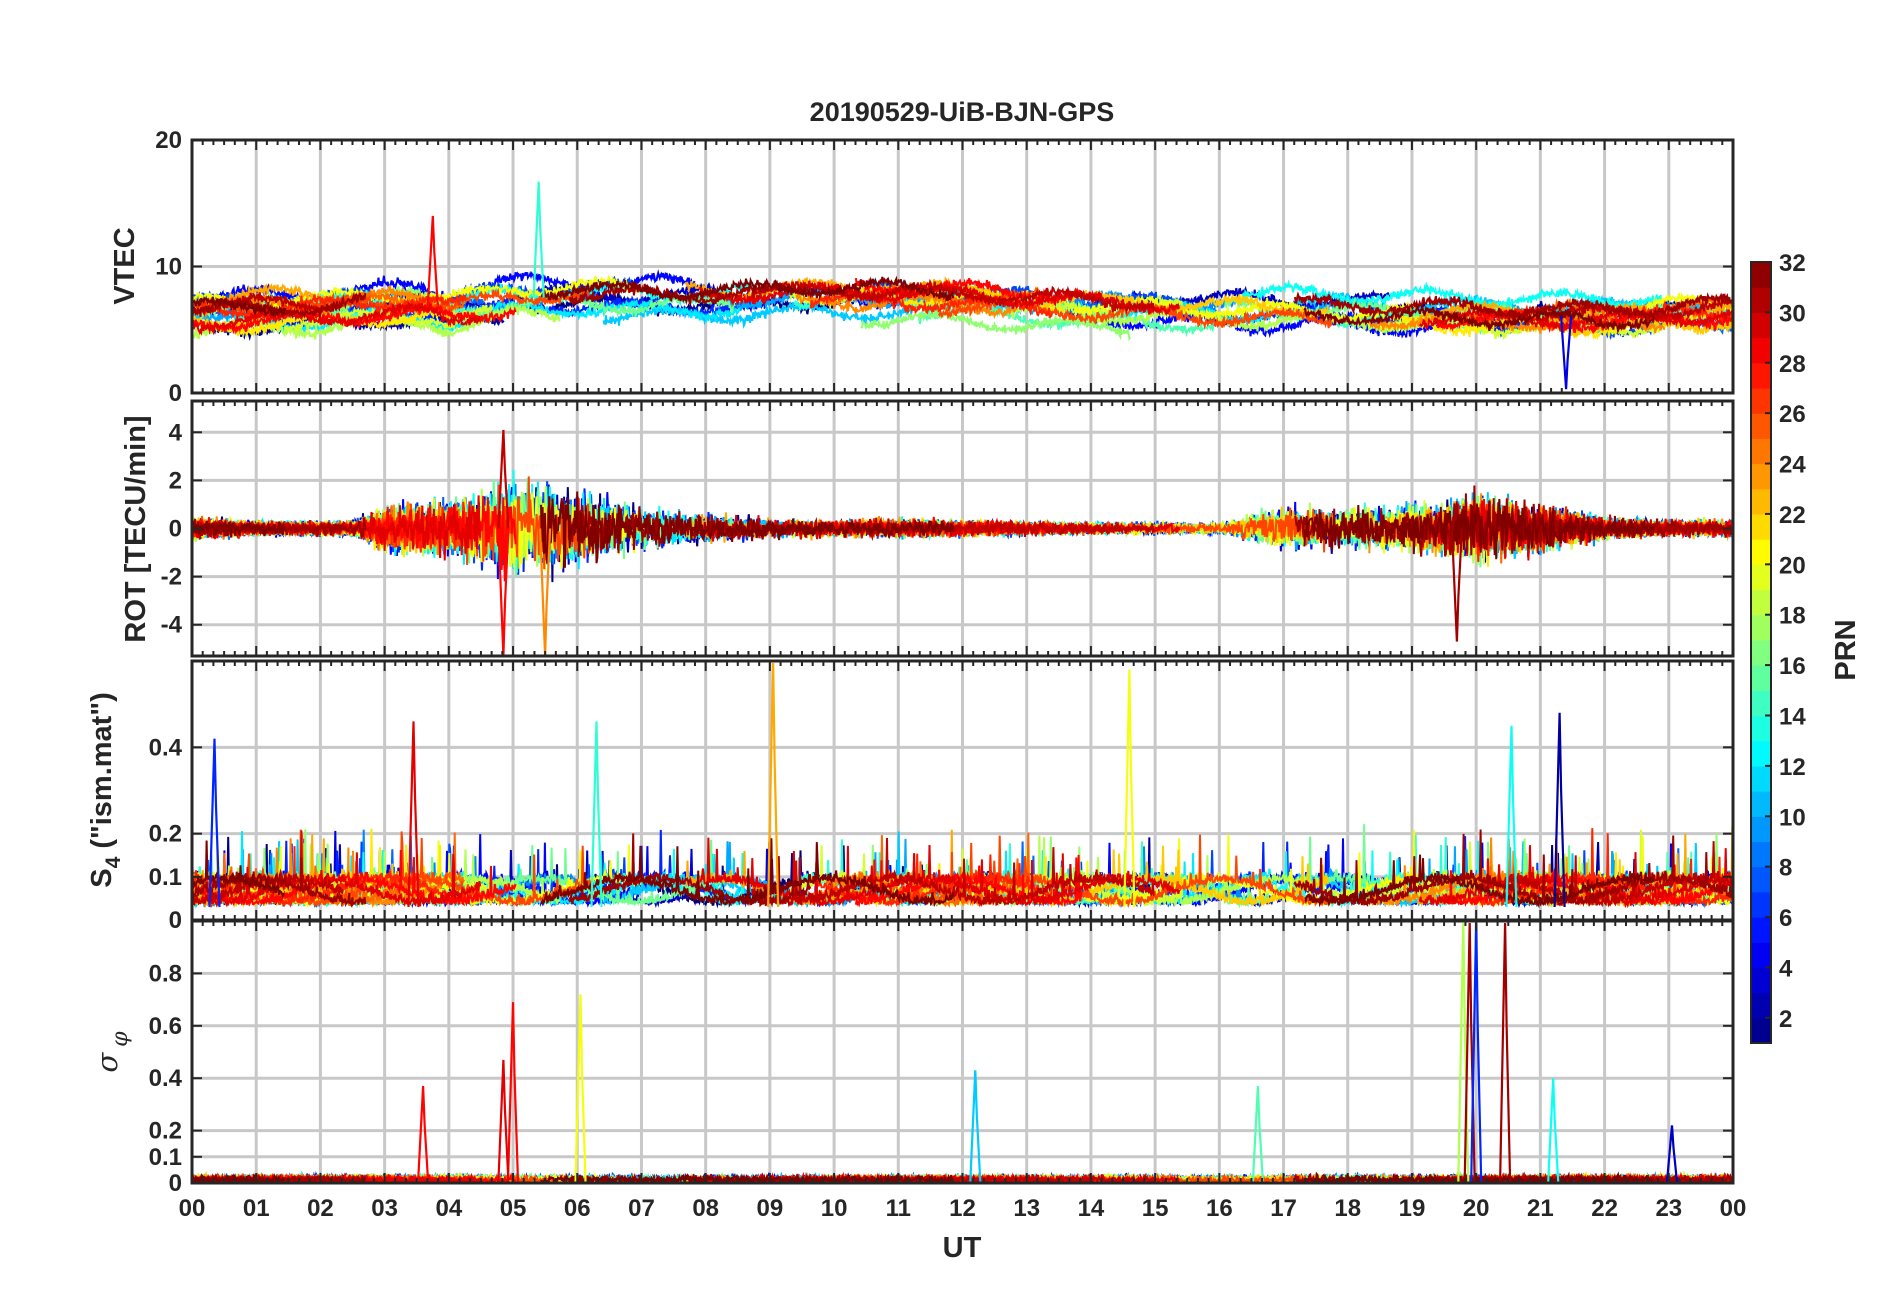  I want to click on x-tick-label: 12, so click(962, 1208).